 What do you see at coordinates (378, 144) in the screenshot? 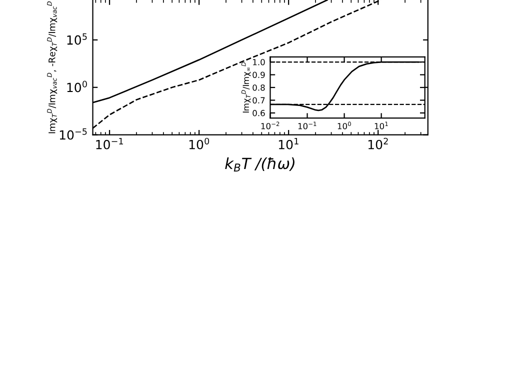
I see `x-tick-label: 10$^{2}$` at bounding box center [378, 144].